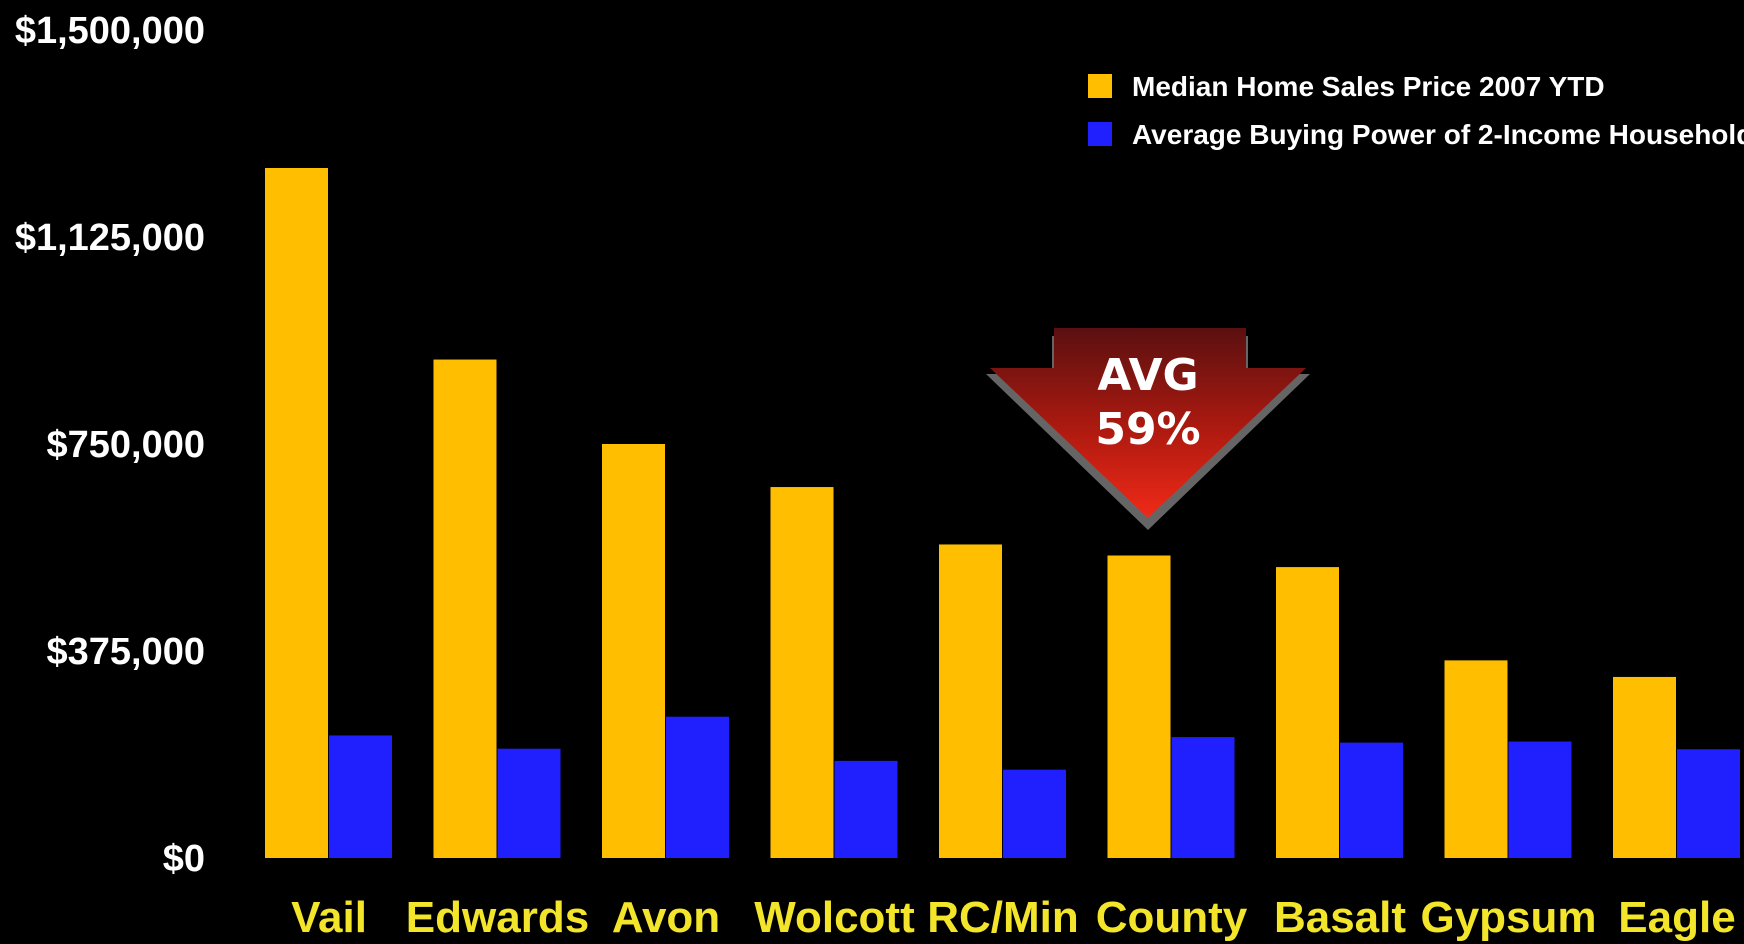 The height and width of the screenshot is (944, 1744). What do you see at coordinates (1540, 799) in the screenshot?
I see `bar-buying-power-gypsum` at bounding box center [1540, 799].